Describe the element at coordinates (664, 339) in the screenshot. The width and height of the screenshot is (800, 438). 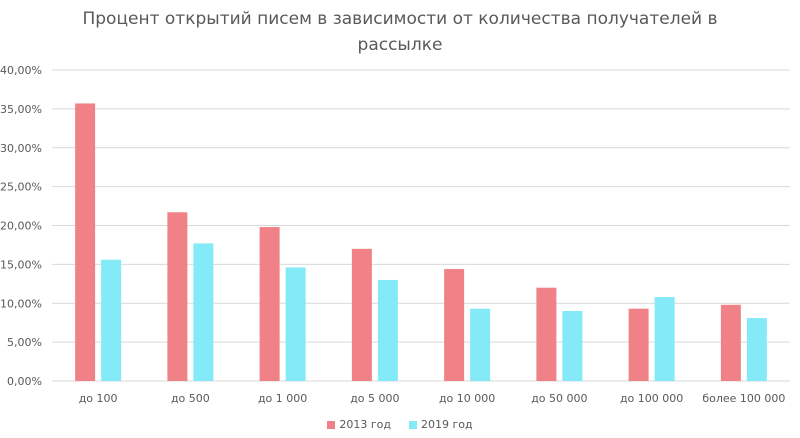
I see `bar-2019-год-6` at that location.